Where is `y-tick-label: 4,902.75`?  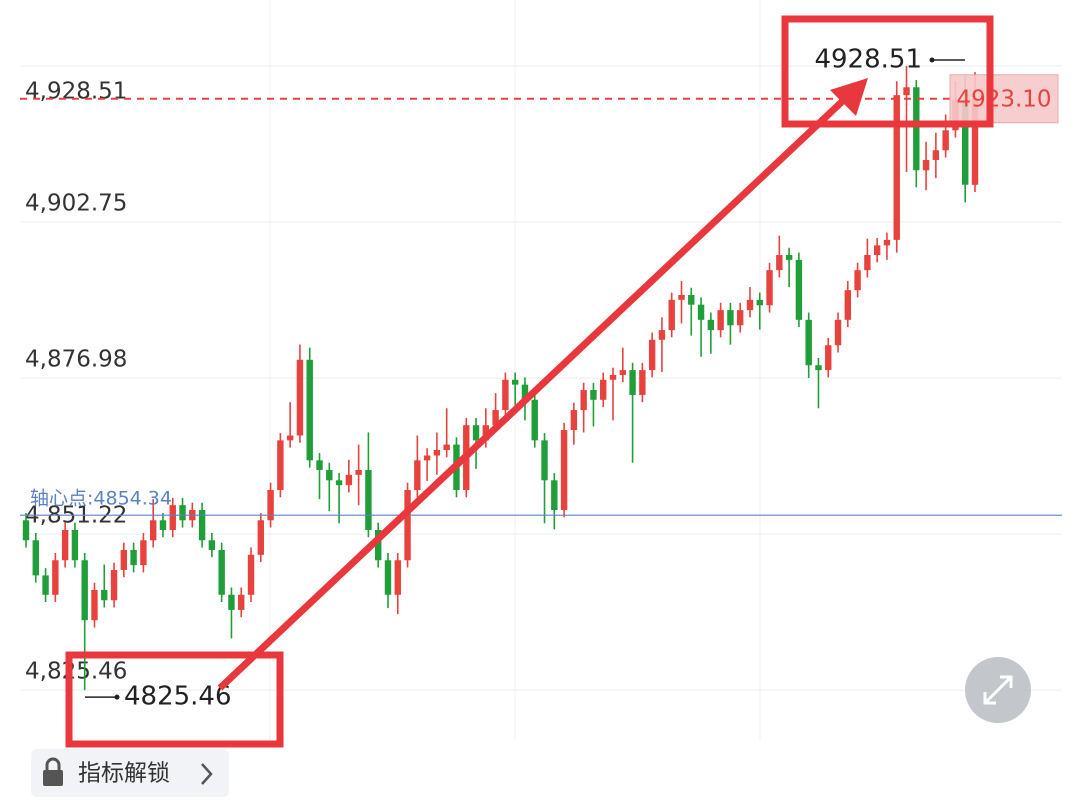
y-tick-label: 4,902.75 is located at coordinates (76, 204).